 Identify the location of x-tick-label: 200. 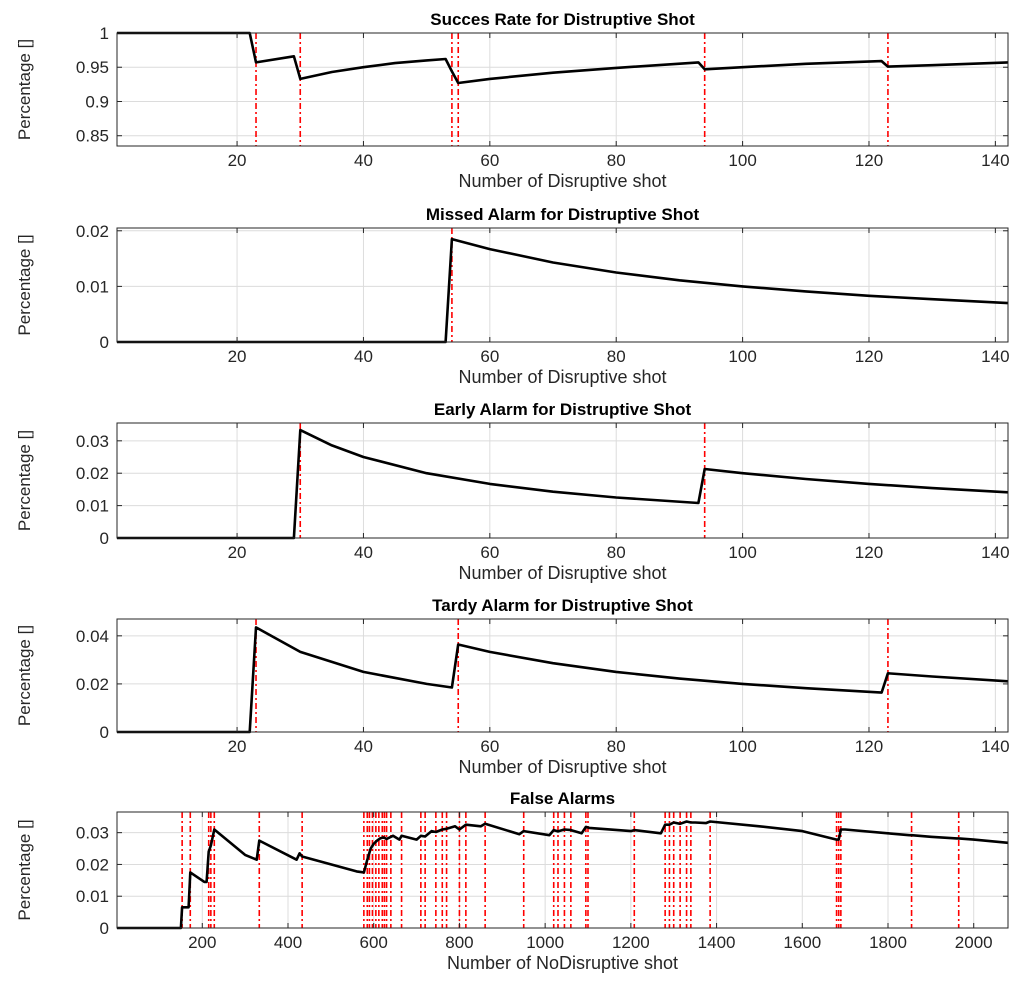
(202, 942).